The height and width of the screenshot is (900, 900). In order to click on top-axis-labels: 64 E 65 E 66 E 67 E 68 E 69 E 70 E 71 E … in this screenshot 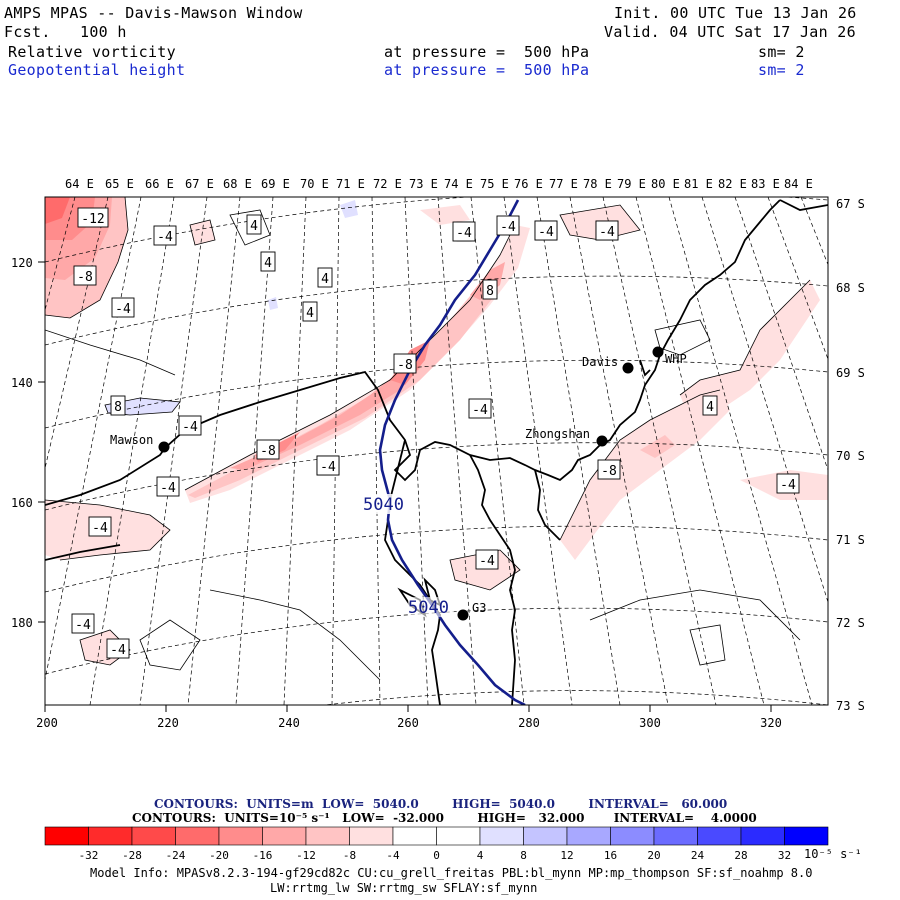, I will do `click(439, 184)`.